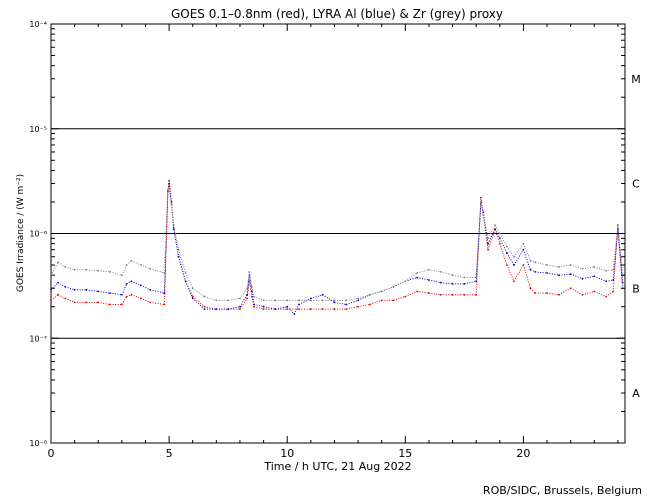 The image size is (650, 500). I want to click on x-tick-label: 20, so click(523, 453).